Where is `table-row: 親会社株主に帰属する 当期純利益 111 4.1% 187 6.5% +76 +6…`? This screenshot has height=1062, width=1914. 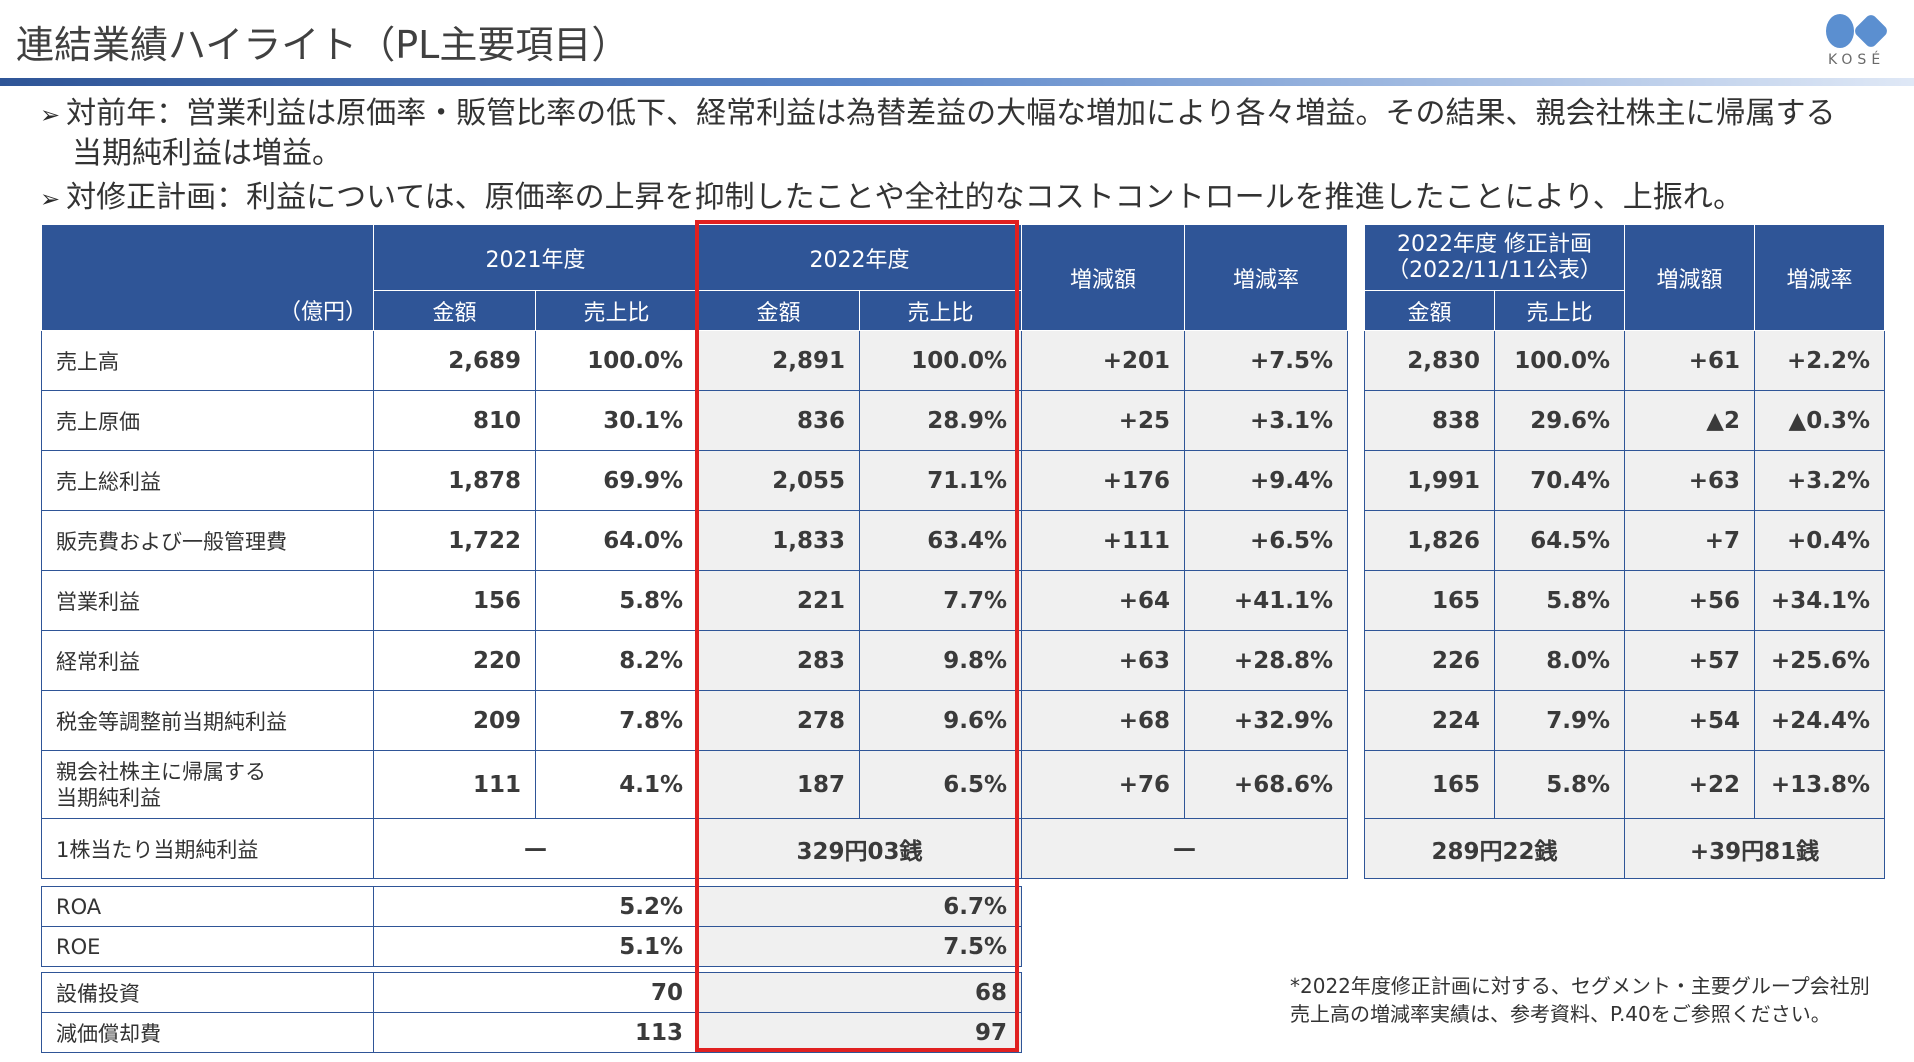
table-row: 親会社株主に帰属する 当期純利益 111 4.1% 187 6.5% +76 +6… is located at coordinates (694, 784).